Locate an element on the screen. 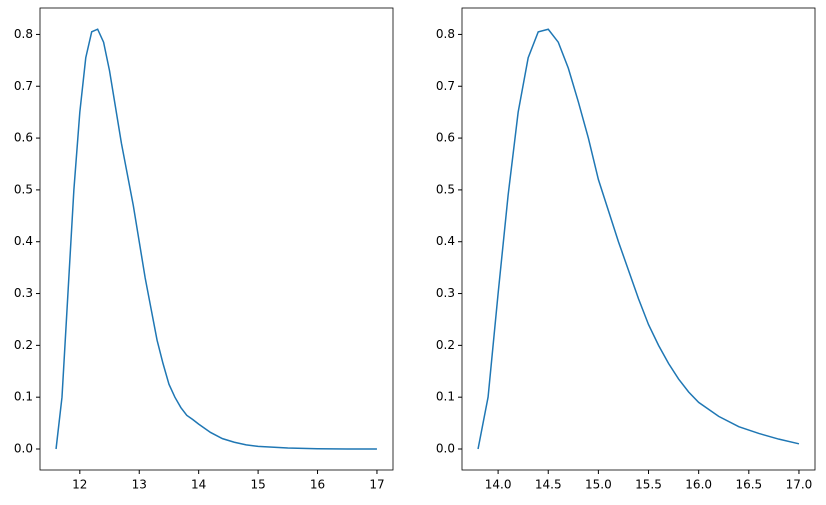 The width and height of the screenshot is (826, 505). x-tick-label: 14 is located at coordinates (198, 485).